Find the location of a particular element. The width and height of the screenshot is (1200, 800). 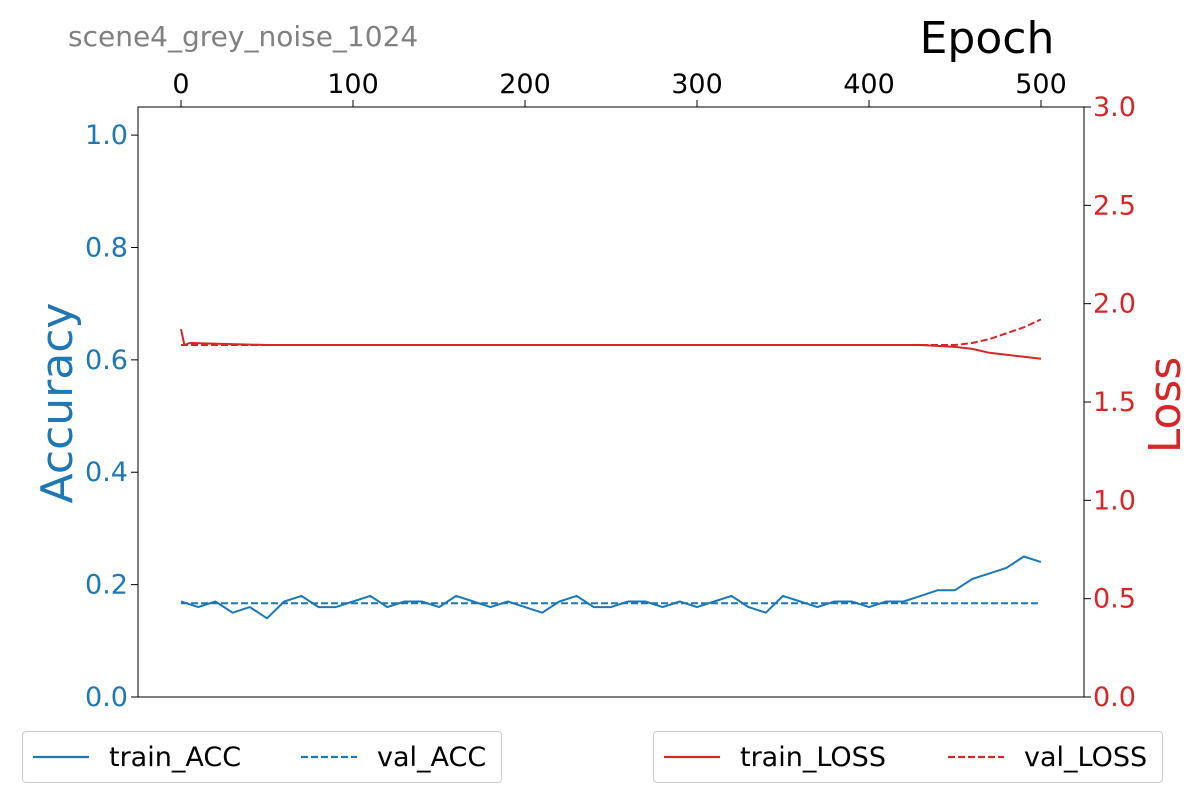

x-tick-label: 400 is located at coordinates (869, 84).